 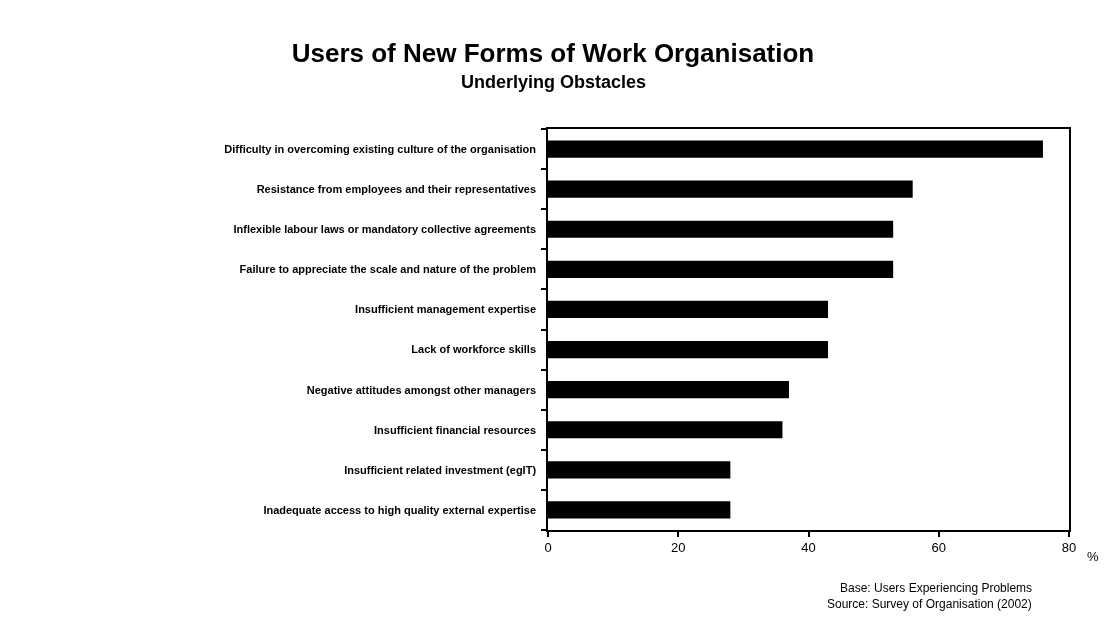 What do you see at coordinates (396, 189) in the screenshot?
I see `y-tick-label: Resistance from employees and their representatives` at bounding box center [396, 189].